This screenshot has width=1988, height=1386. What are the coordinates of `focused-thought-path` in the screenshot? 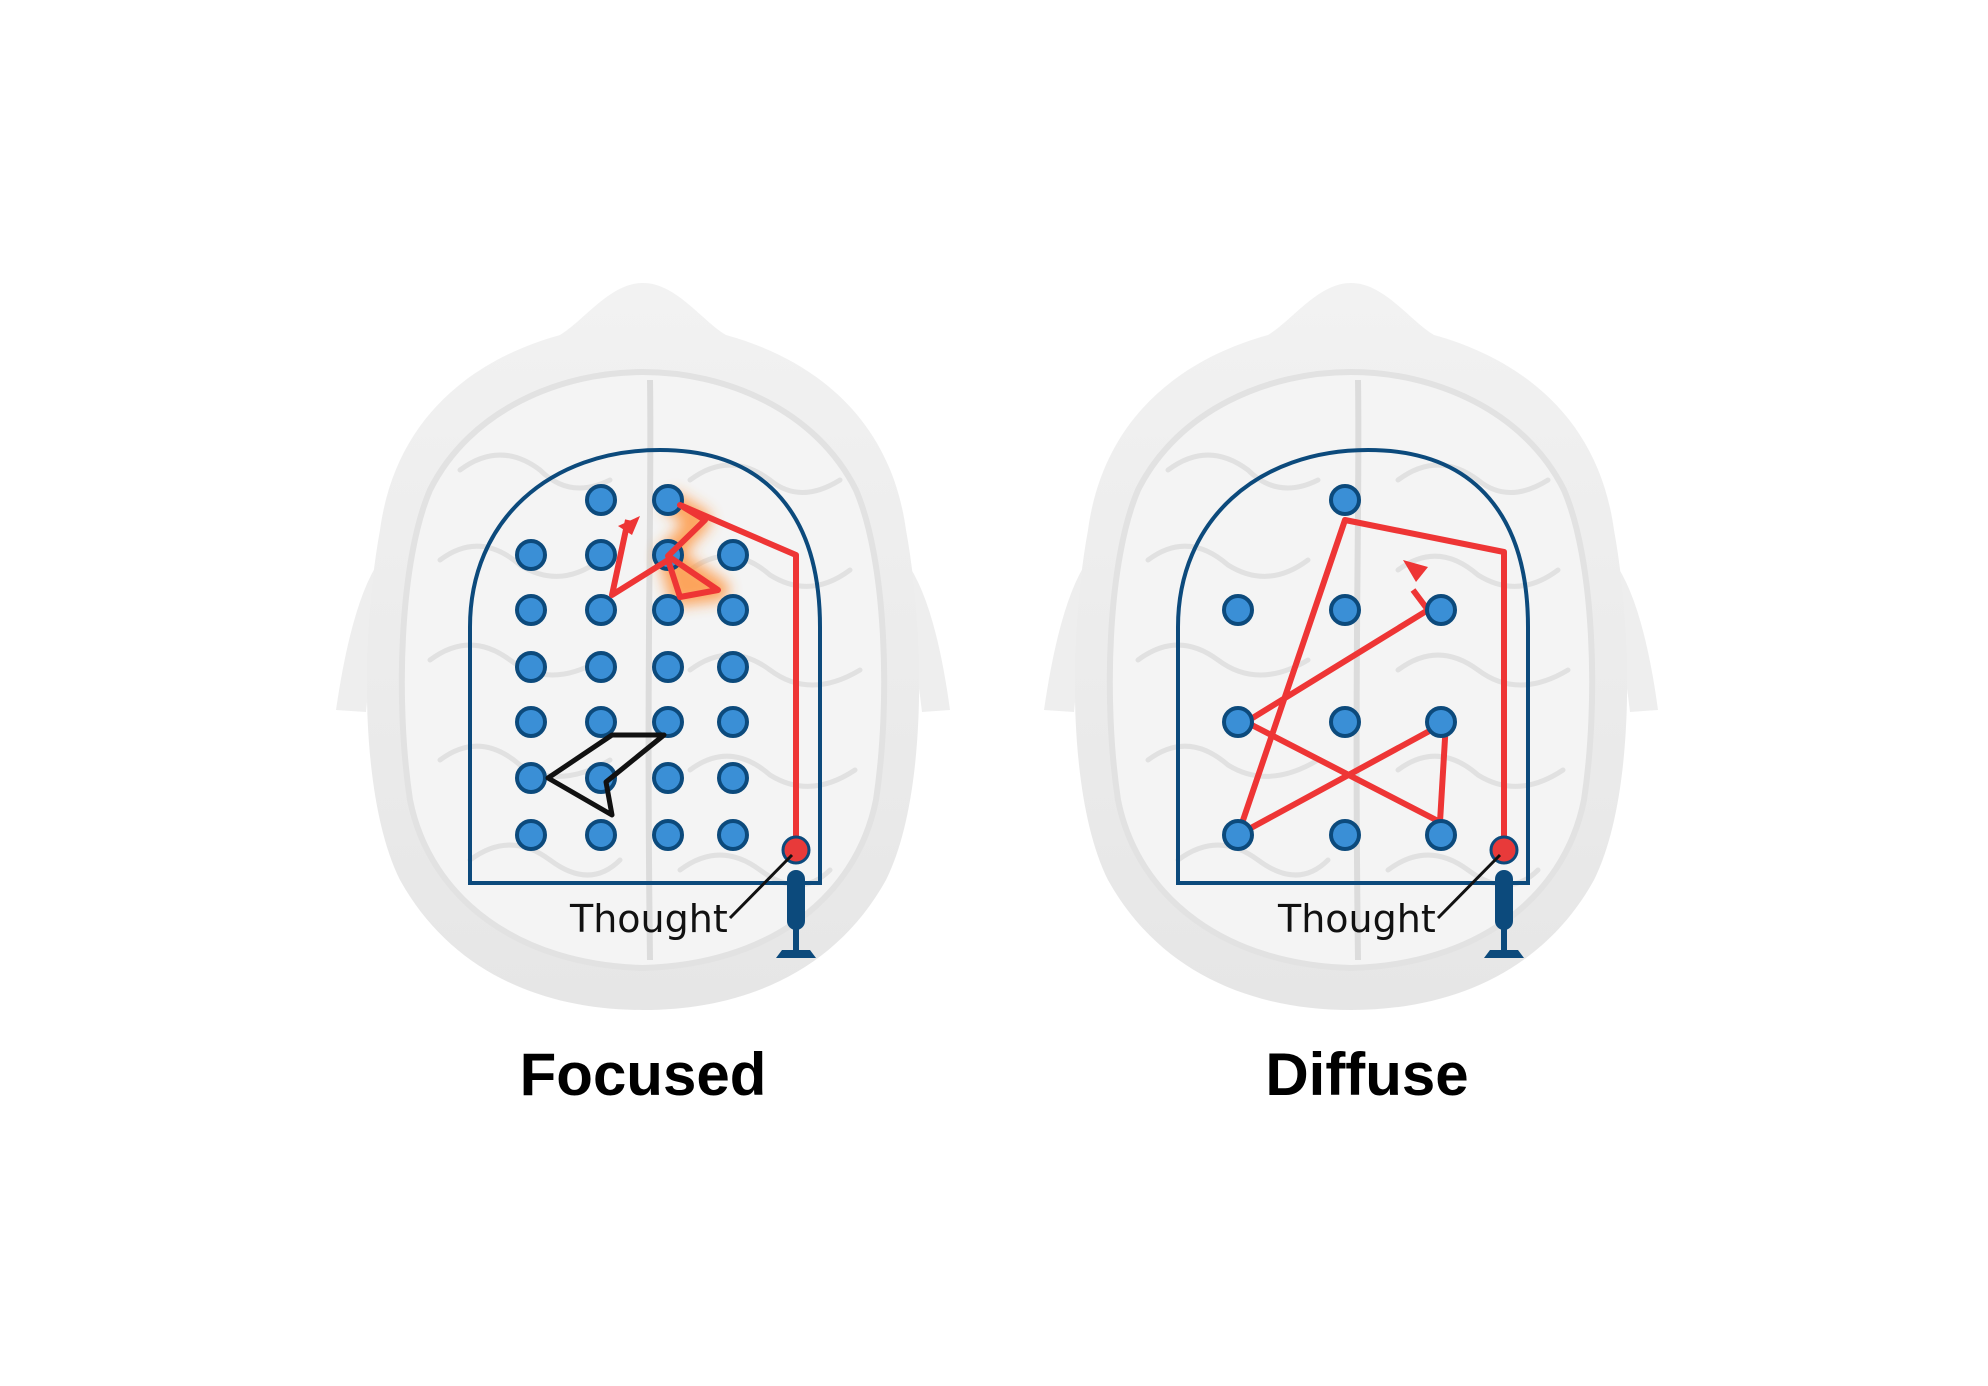 It's located at (704, 675).